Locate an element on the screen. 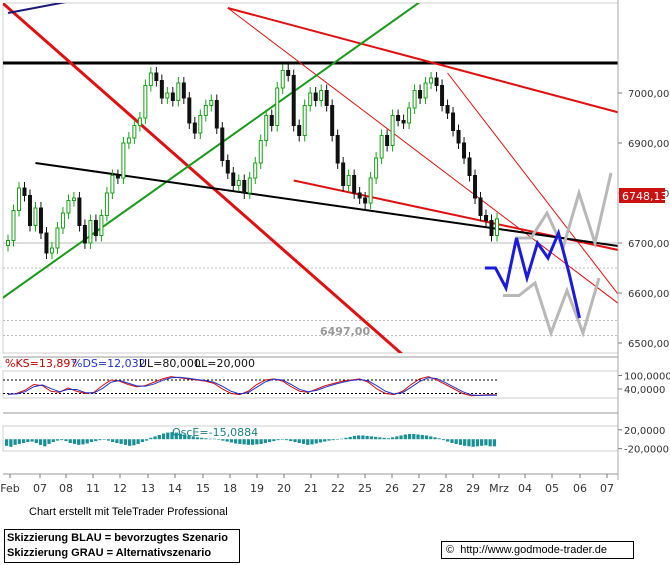 This screenshot has width=670, height=565. copyright-icon: © is located at coordinates (450, 550).